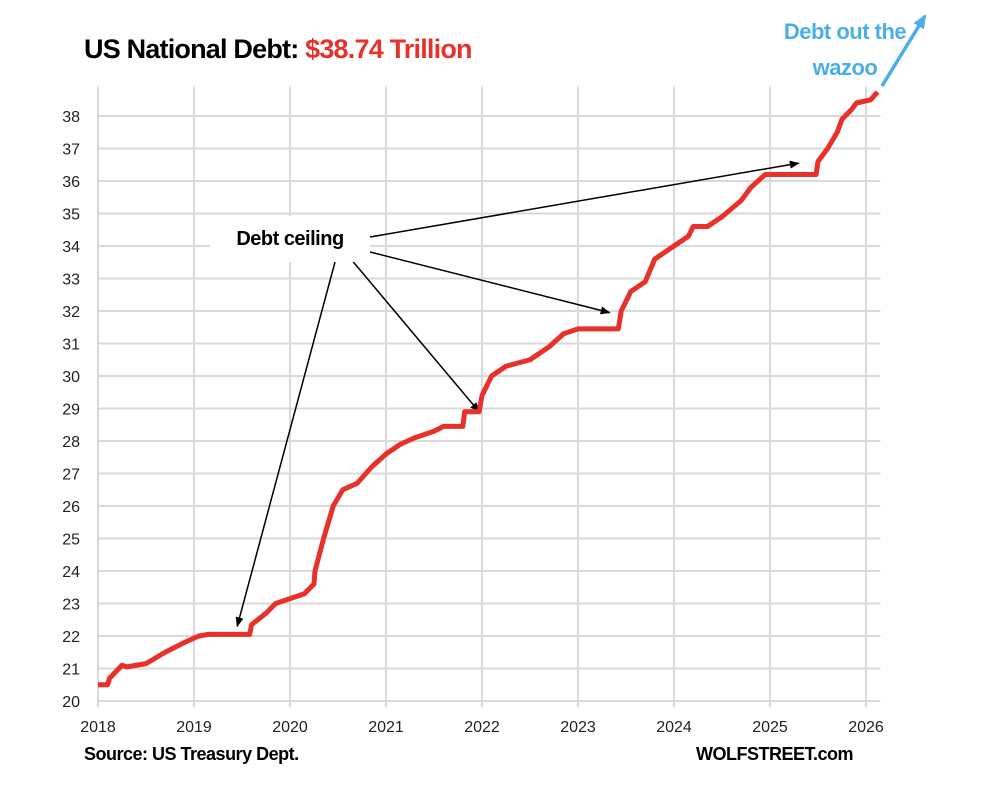 This screenshot has height=800, width=988. Describe the element at coordinates (845, 31) in the screenshot. I see `wazoo-line-1: Debt out the` at that location.